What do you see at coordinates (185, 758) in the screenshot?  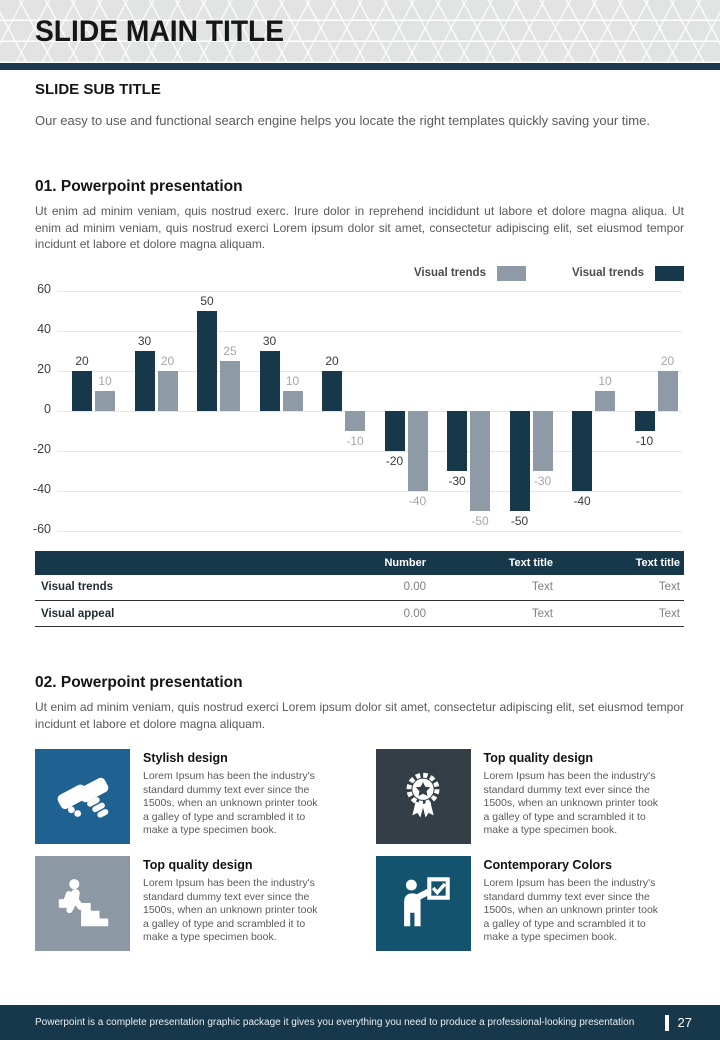 I see `card-title: Stylish design` at bounding box center [185, 758].